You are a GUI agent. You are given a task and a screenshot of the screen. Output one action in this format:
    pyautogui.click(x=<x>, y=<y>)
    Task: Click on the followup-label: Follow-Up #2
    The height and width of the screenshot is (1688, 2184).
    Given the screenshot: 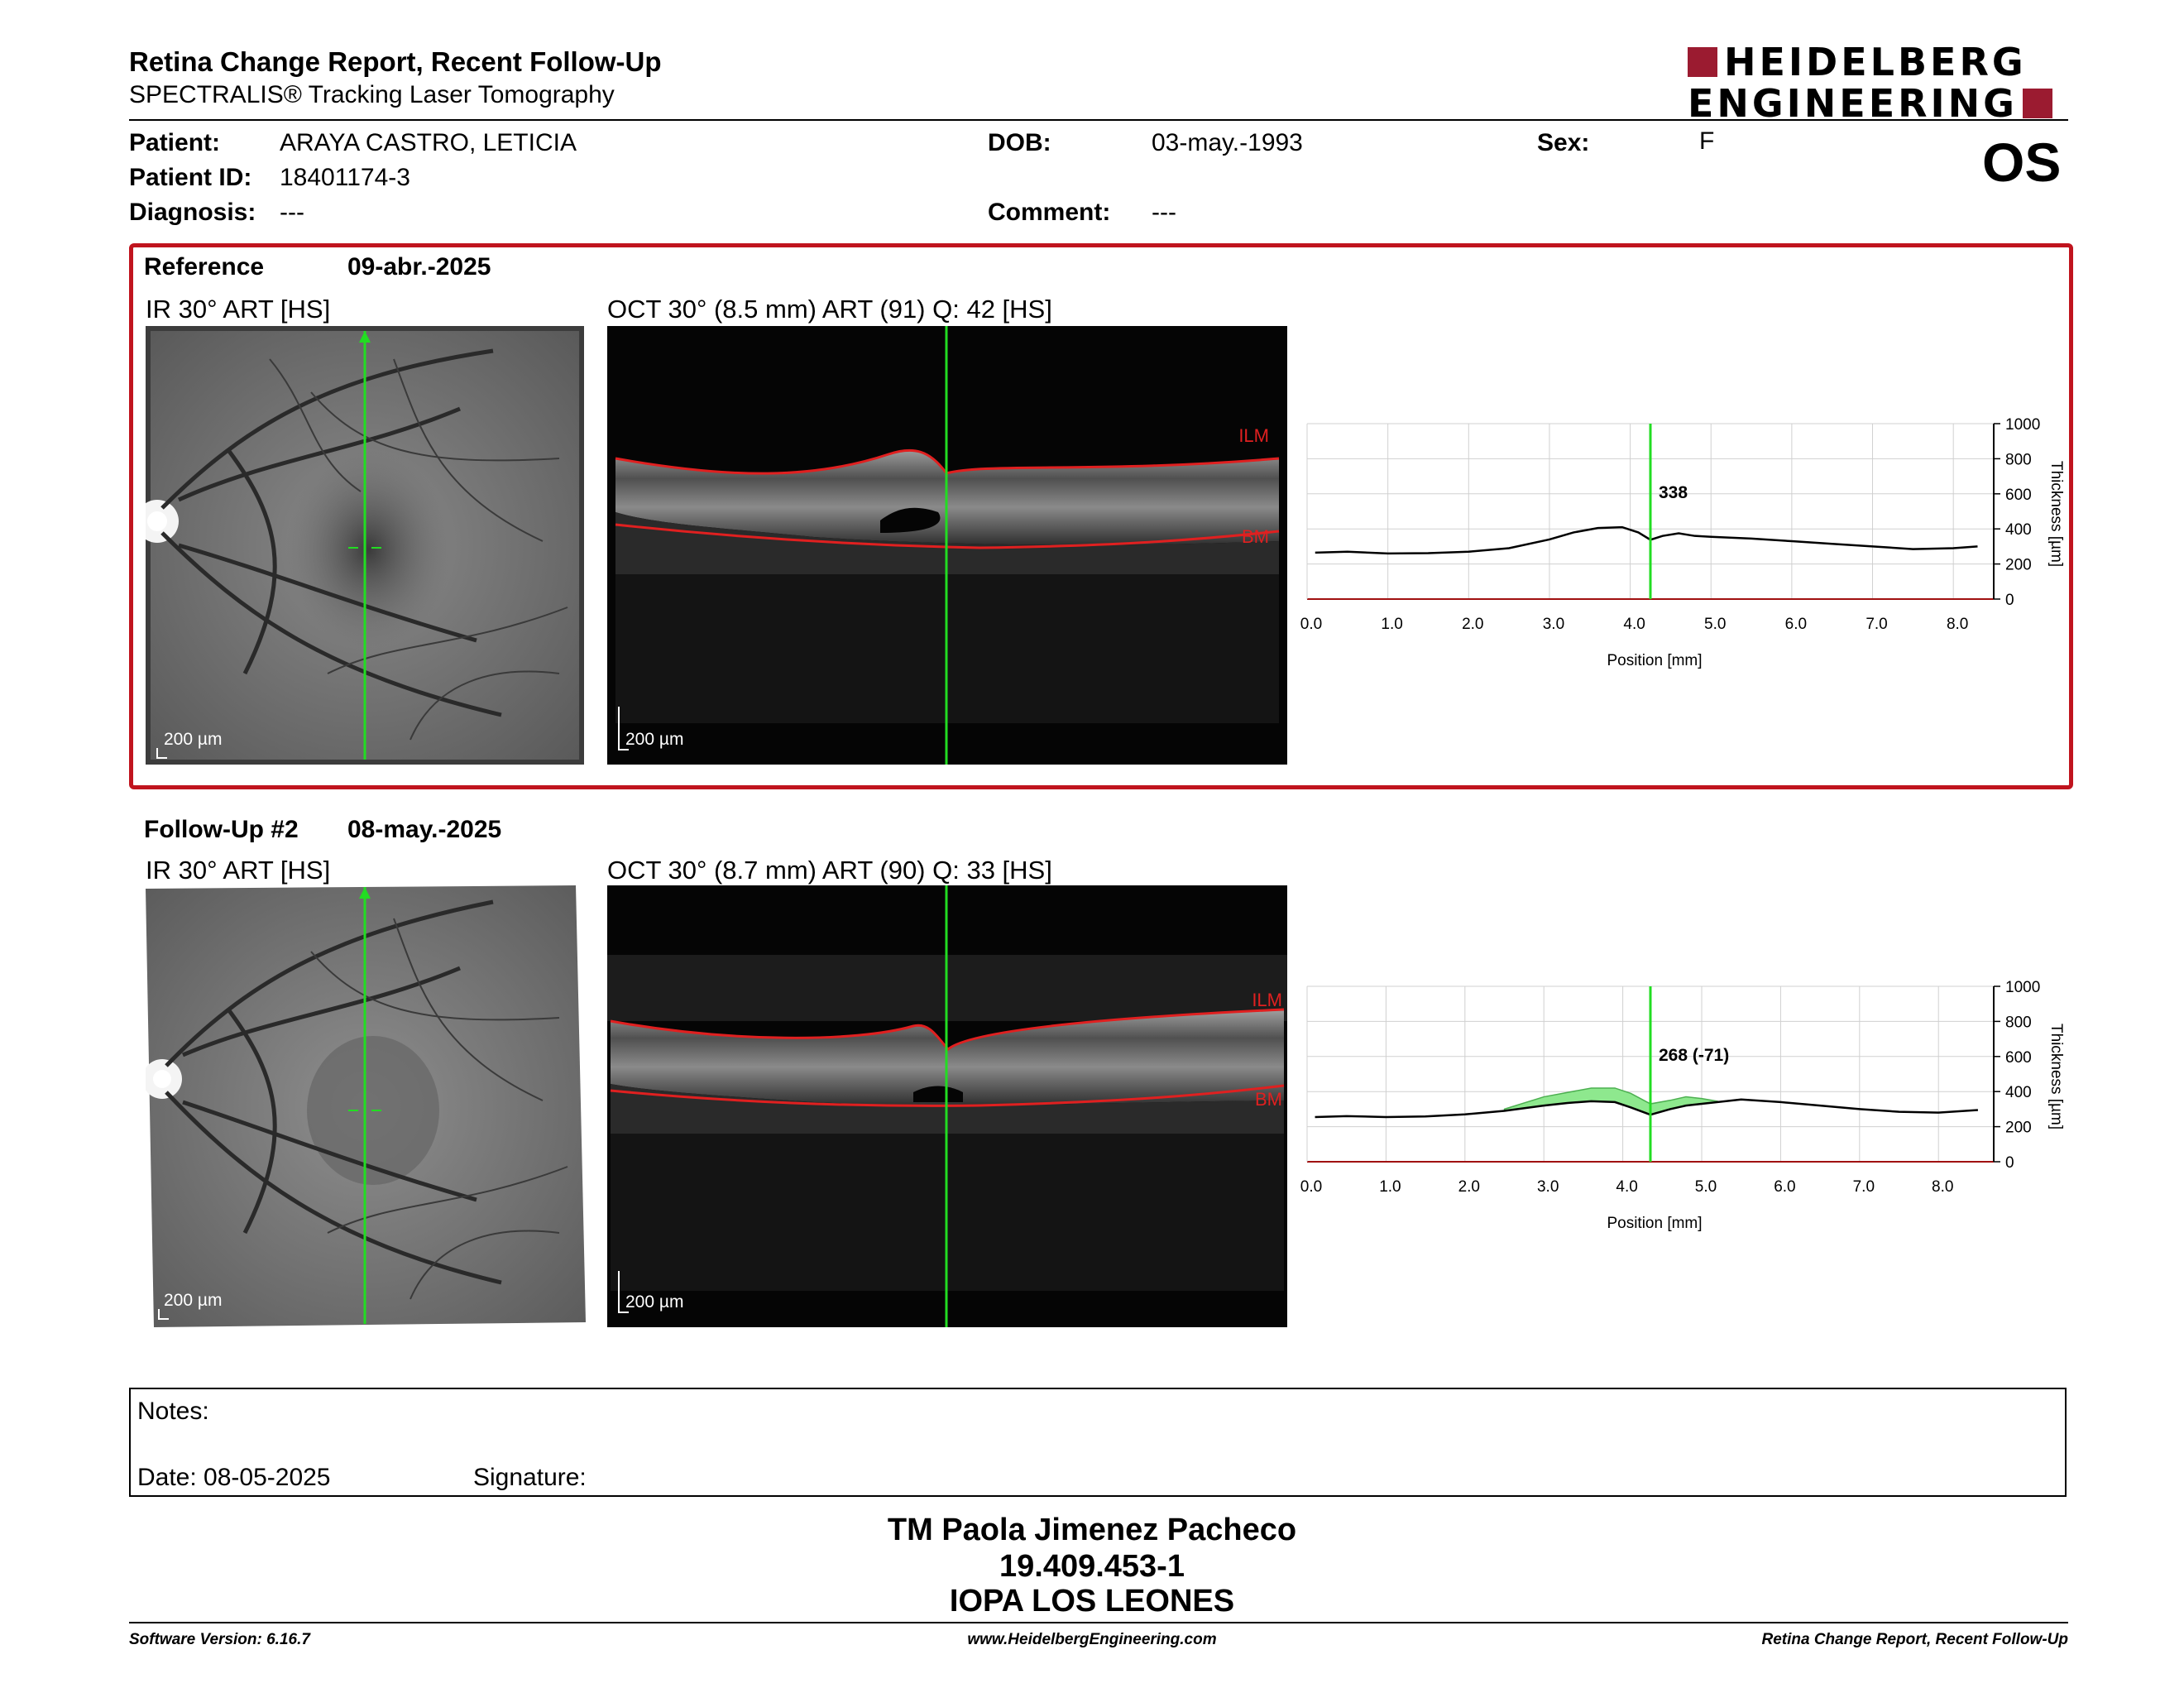 What is the action you would take?
    pyautogui.click(x=221, y=829)
    